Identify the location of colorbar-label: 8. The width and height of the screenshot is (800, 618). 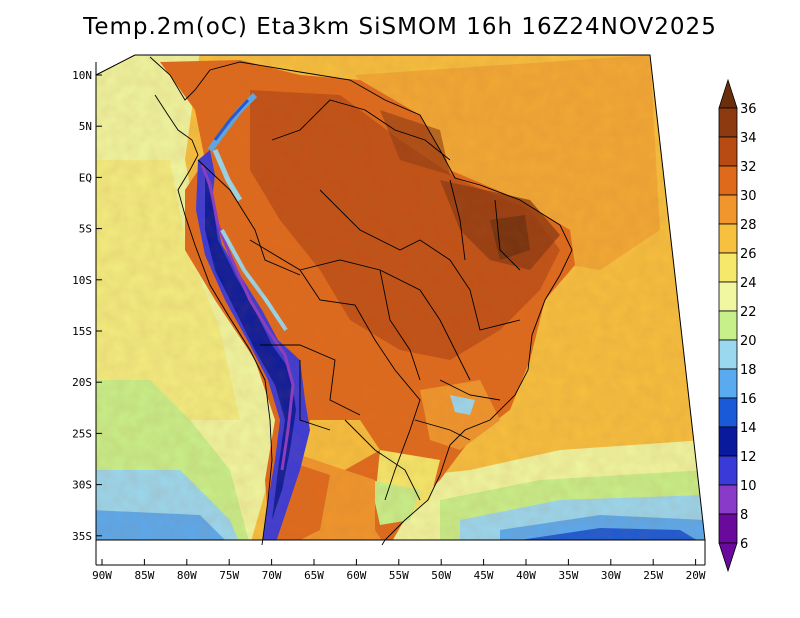
(744, 515).